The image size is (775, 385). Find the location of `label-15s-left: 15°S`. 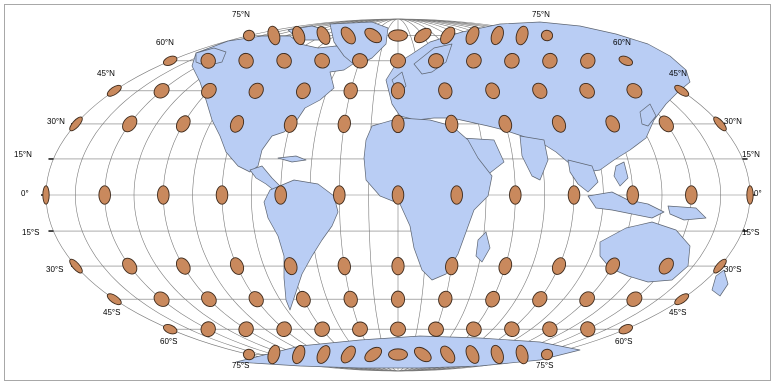

label-15s-left: 15°S is located at coordinates (30, 232).